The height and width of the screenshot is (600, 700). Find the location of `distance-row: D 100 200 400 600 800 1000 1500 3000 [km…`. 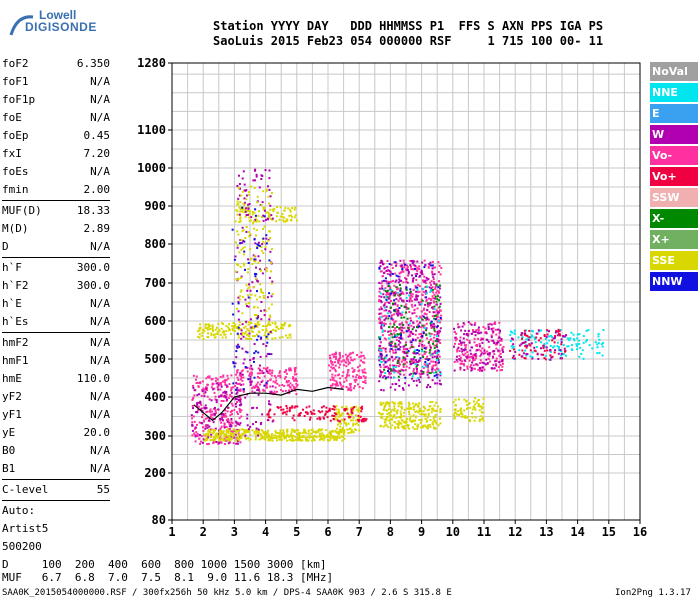

distance-row: D 100 200 400 600 800 1000 1500 3000 [km… is located at coordinates (164, 564).